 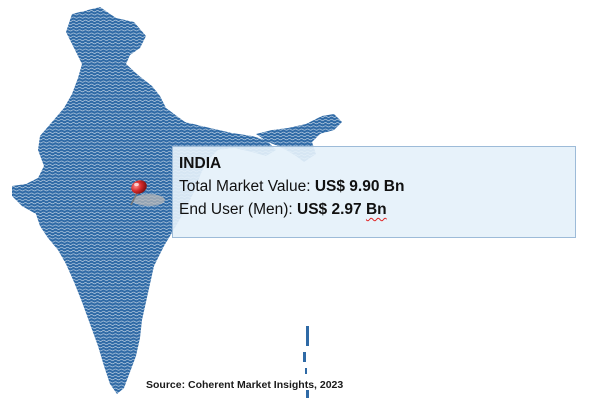 What do you see at coordinates (347, 186) in the screenshot?
I see `total-market-value: US$ 9.90` at bounding box center [347, 186].